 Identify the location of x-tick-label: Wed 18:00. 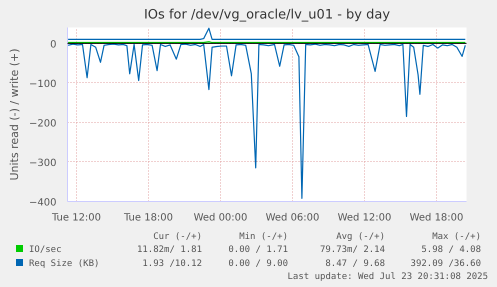
(437, 218).